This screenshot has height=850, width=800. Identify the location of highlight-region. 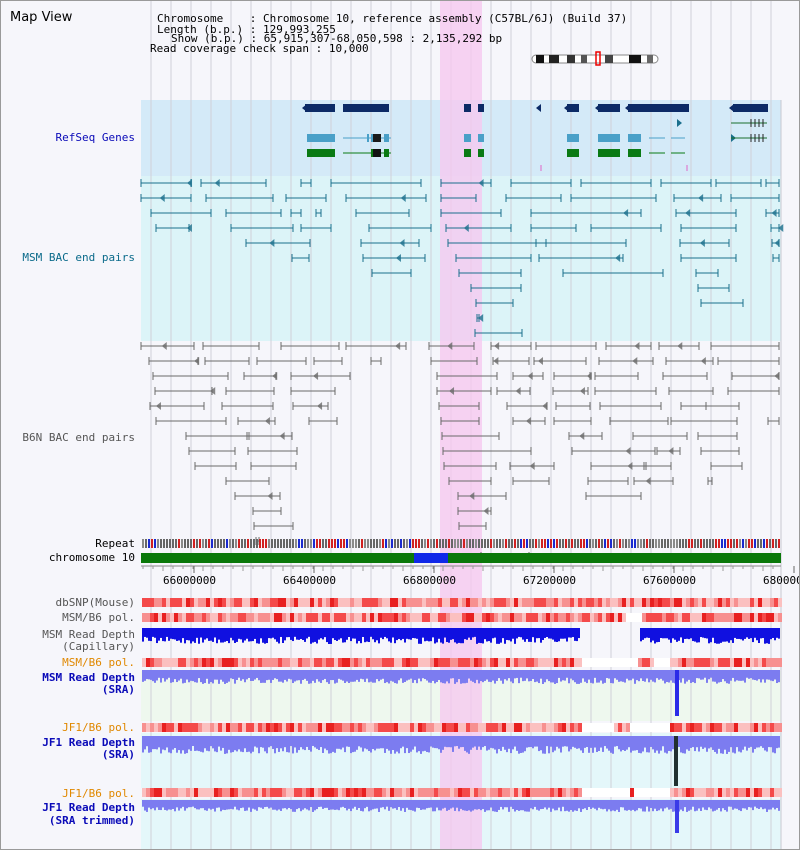
(461, 425).